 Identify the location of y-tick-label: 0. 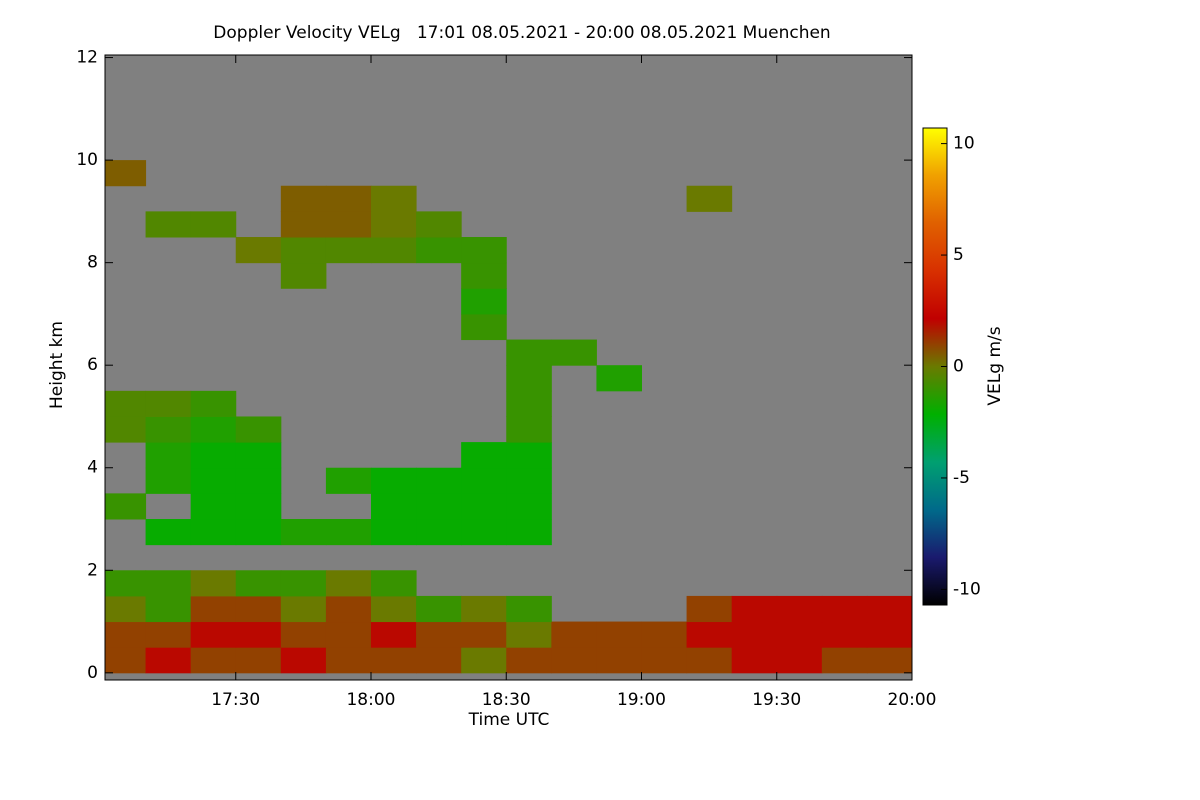
(92, 673).